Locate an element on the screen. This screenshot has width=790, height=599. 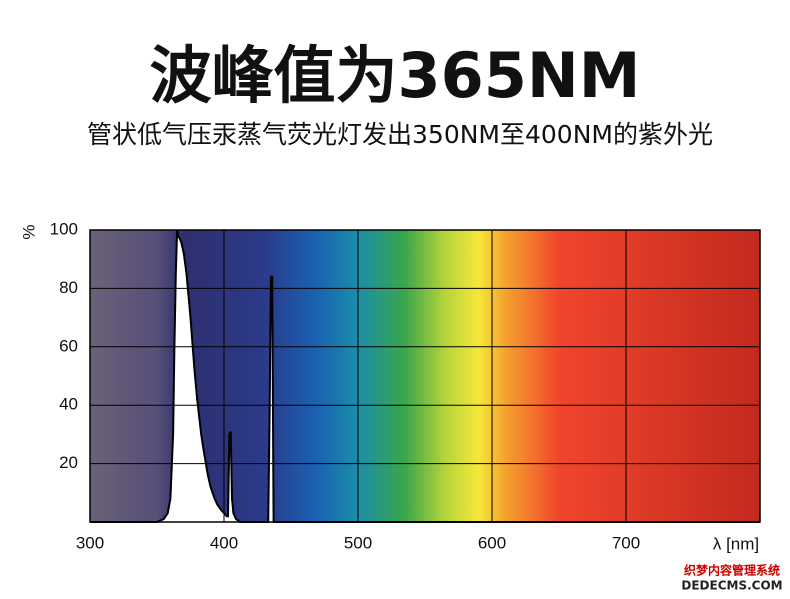
watermark: 织梦内容管理系统 is located at coordinates (732, 570).